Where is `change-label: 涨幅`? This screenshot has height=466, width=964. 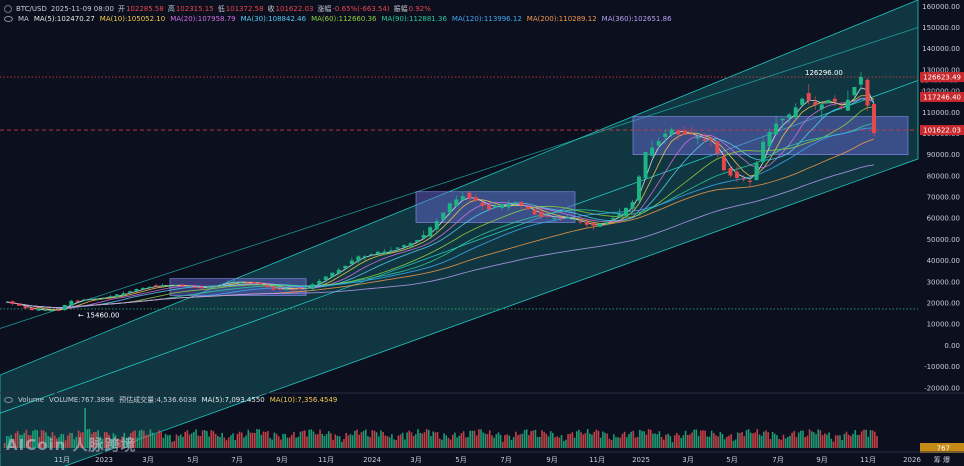 change-label: 涨幅 is located at coordinates (324, 9).